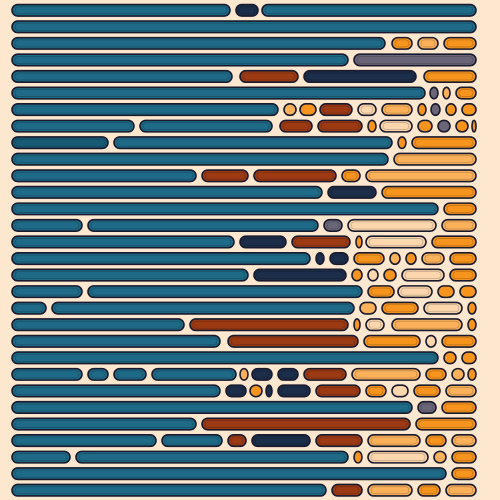 The height and width of the screenshot is (500, 500). What do you see at coordinates (360, 76) in the screenshot?
I see `capsule-row-4-seg-2-inner` at bounding box center [360, 76].